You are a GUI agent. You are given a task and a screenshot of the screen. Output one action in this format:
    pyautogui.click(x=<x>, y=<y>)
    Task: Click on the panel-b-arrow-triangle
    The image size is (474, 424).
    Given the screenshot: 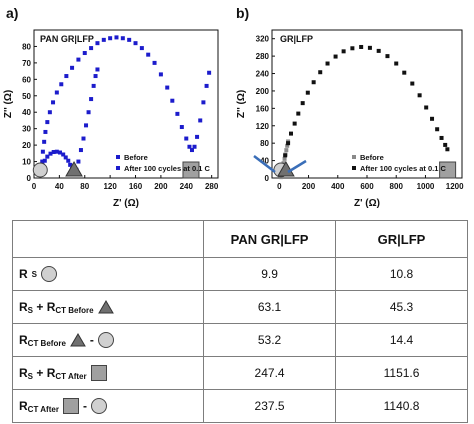 What is the action you would take?
    pyautogui.click(x=297, y=166)
    